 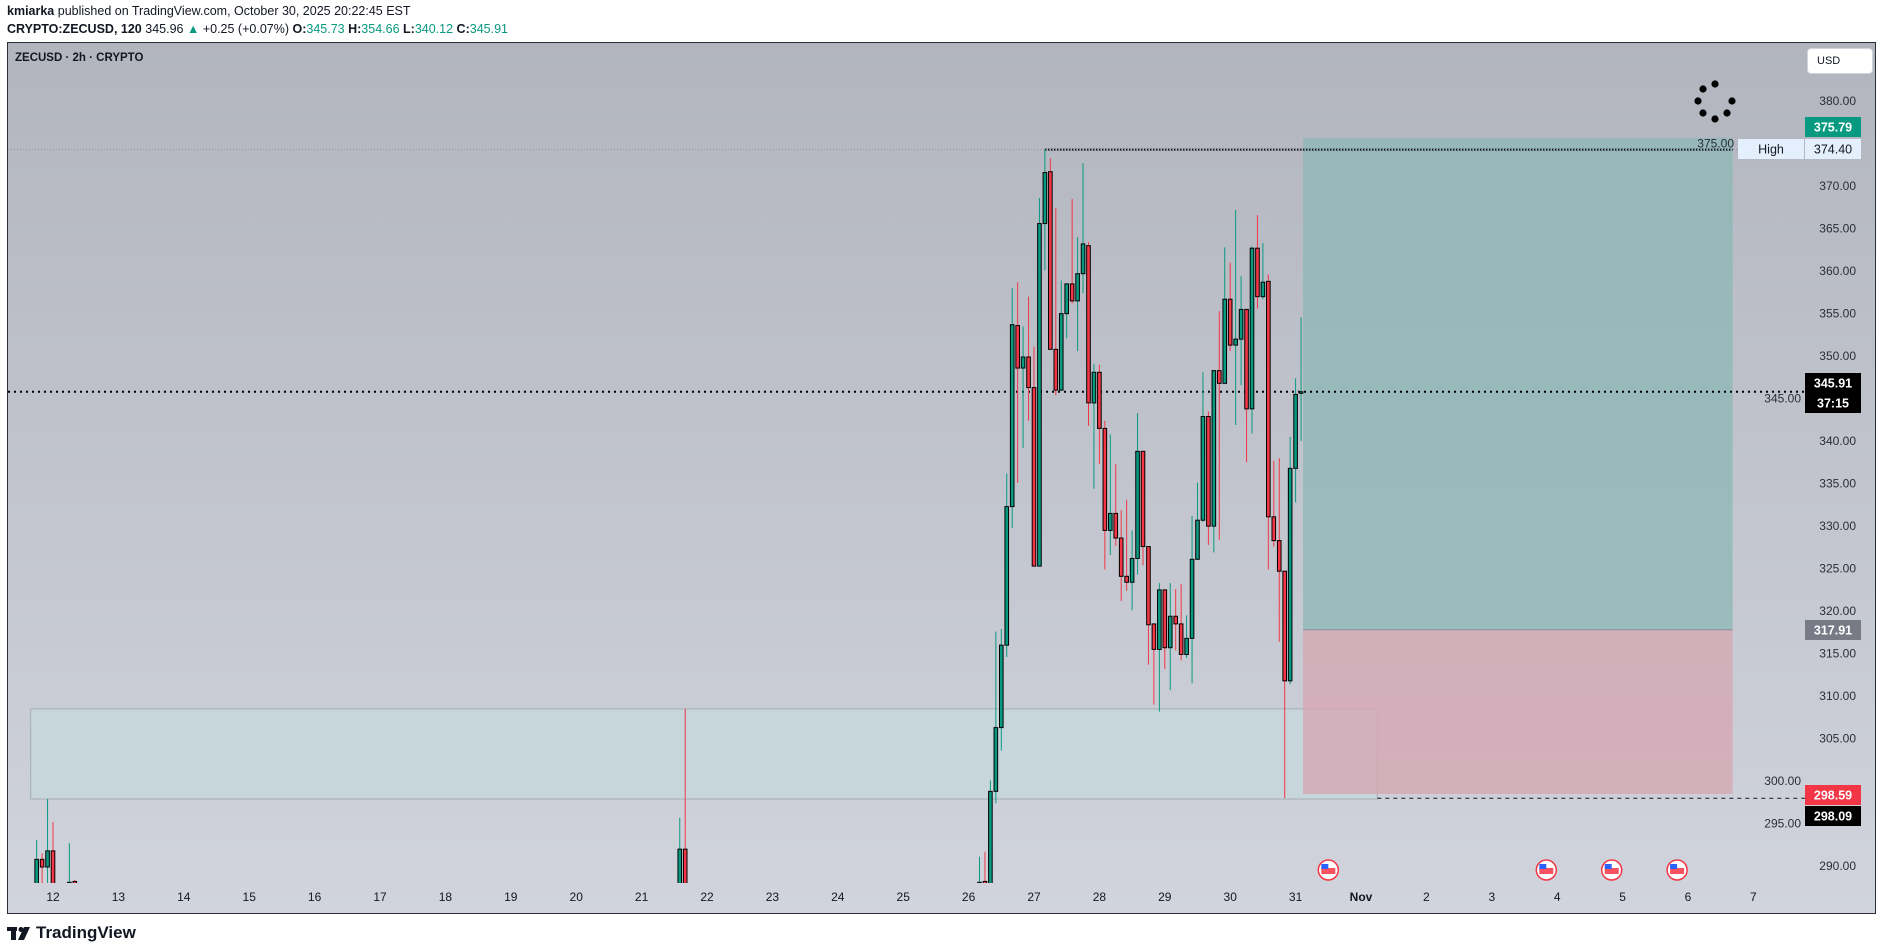 I want to click on tradingview-logo-icon, so click(x=18, y=933).